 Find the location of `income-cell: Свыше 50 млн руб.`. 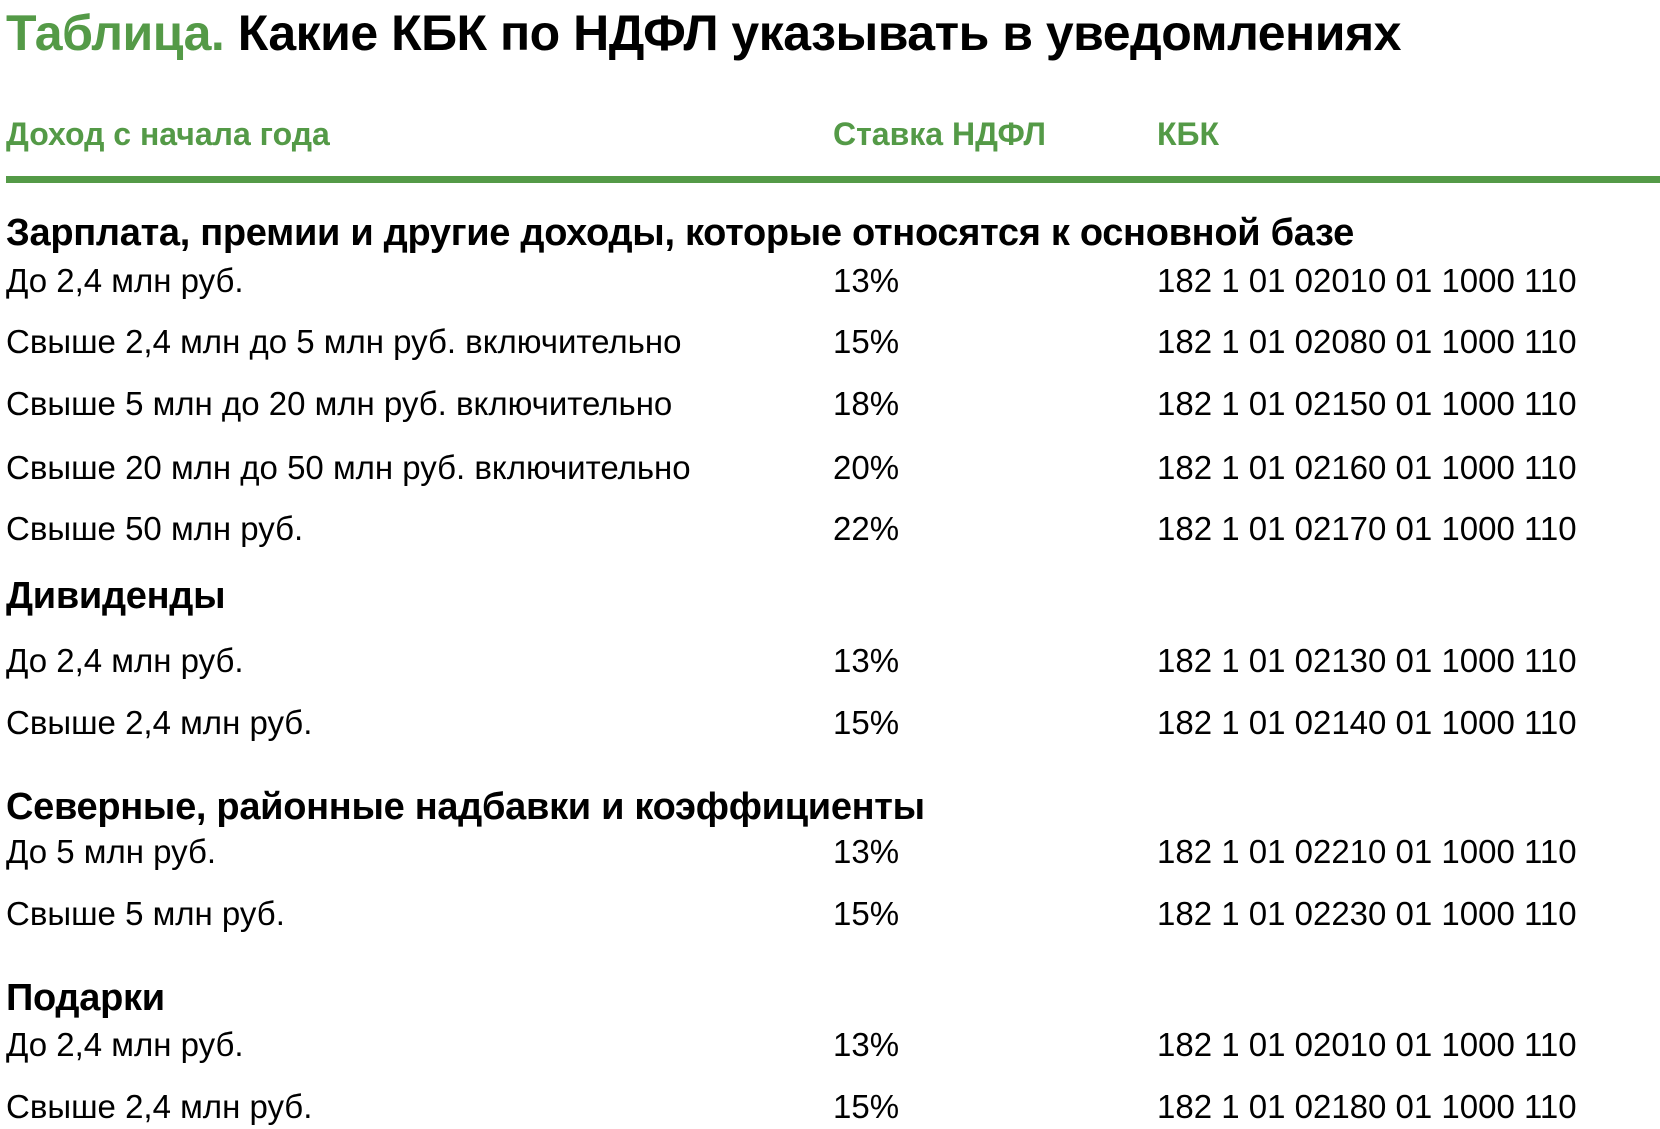

income-cell: Свыше 50 млн руб. is located at coordinates (155, 528).